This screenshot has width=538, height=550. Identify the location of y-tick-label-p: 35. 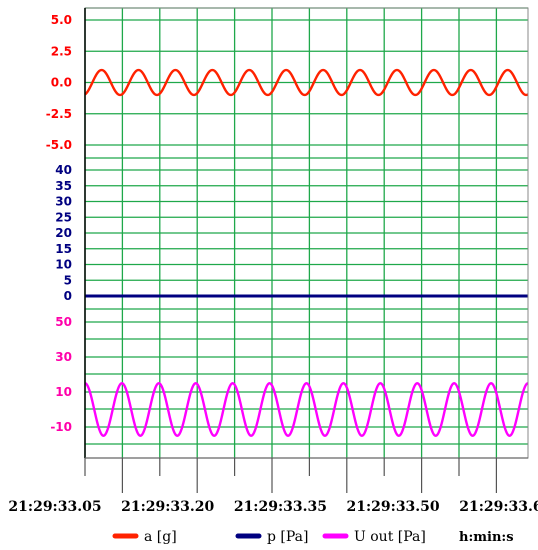
(63, 186).